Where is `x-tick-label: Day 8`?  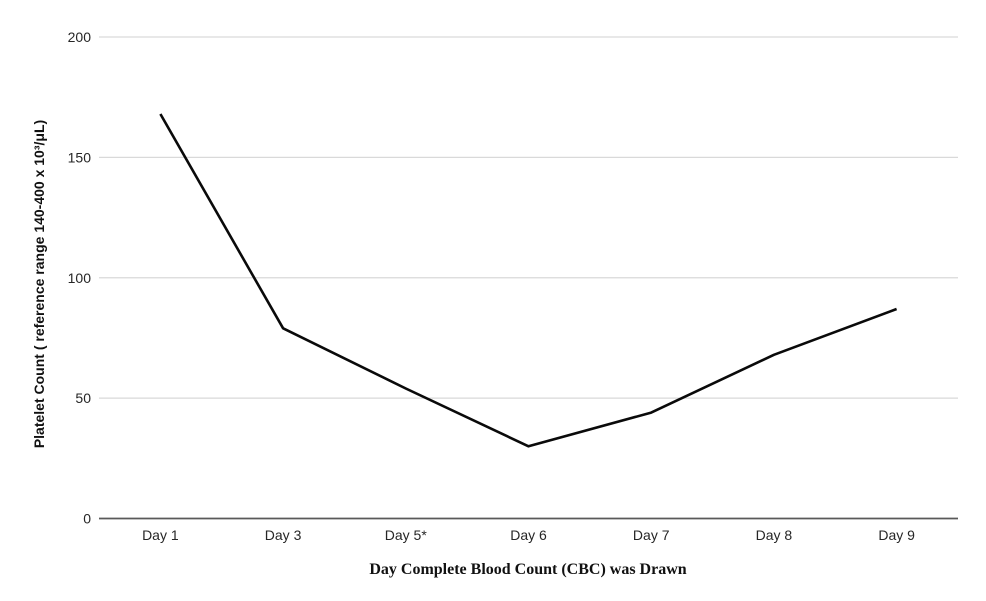
x-tick-label: Day 8 is located at coordinates (774, 535).